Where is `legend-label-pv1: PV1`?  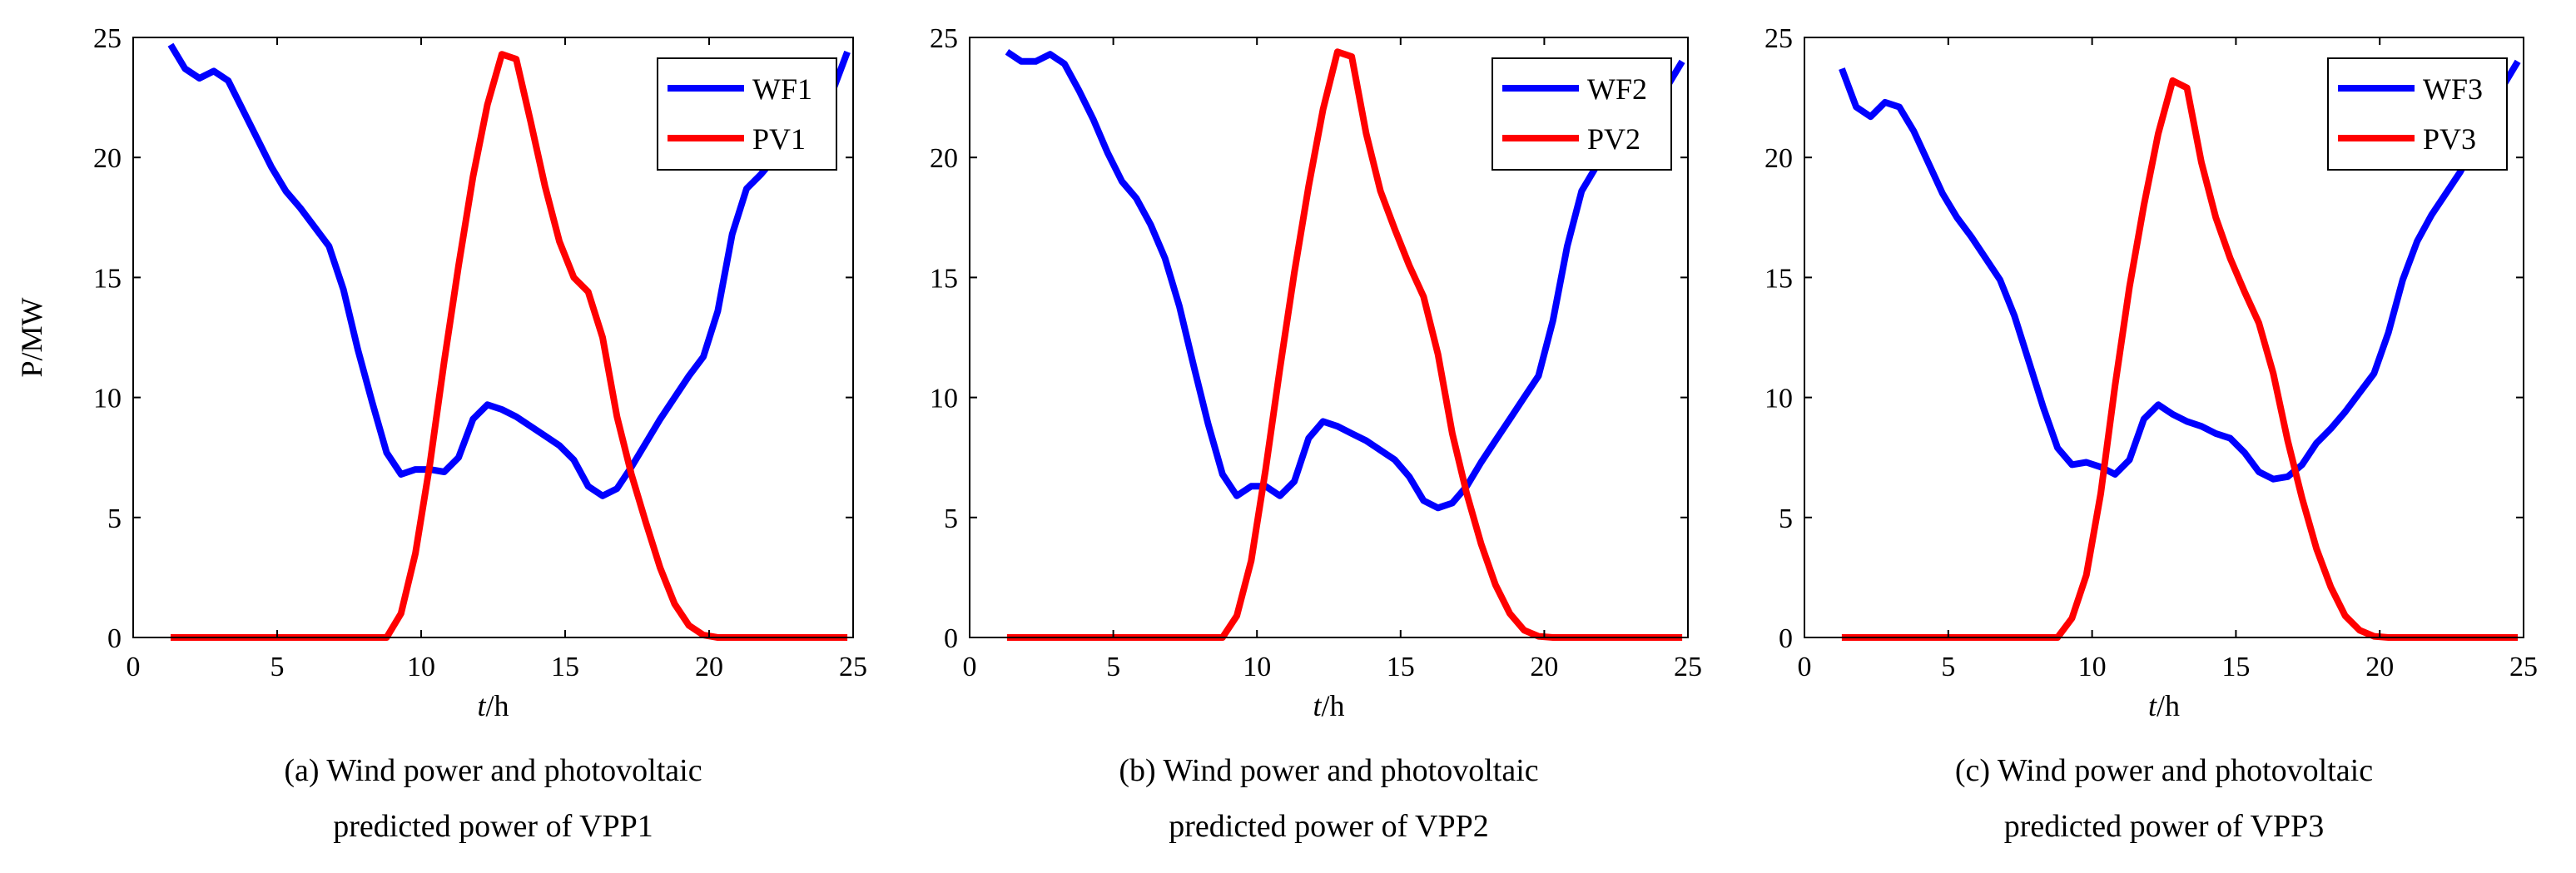
legend-label-pv1: PV1 is located at coordinates (779, 139).